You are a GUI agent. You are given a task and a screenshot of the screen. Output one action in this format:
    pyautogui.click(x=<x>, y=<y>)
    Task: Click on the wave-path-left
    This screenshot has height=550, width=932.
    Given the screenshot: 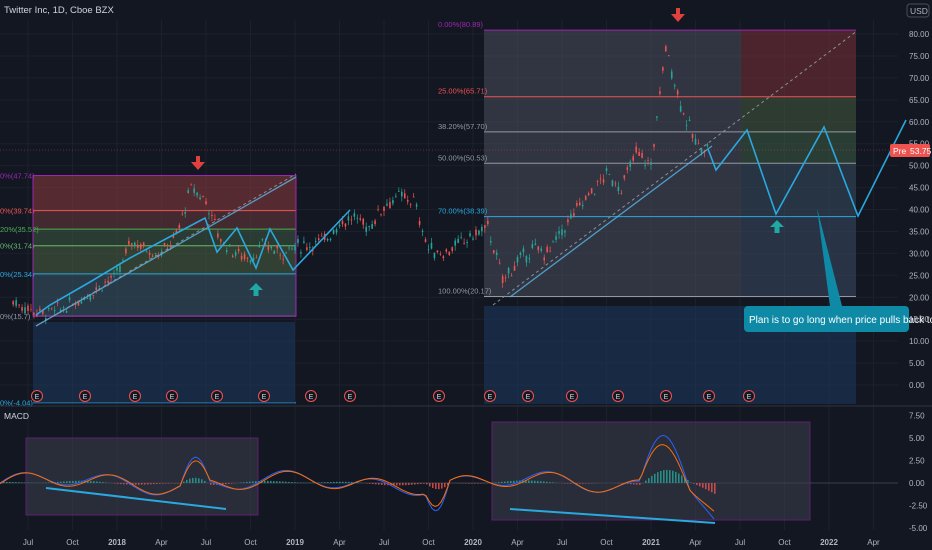 What is the action you would take?
    pyautogui.click(x=193, y=262)
    